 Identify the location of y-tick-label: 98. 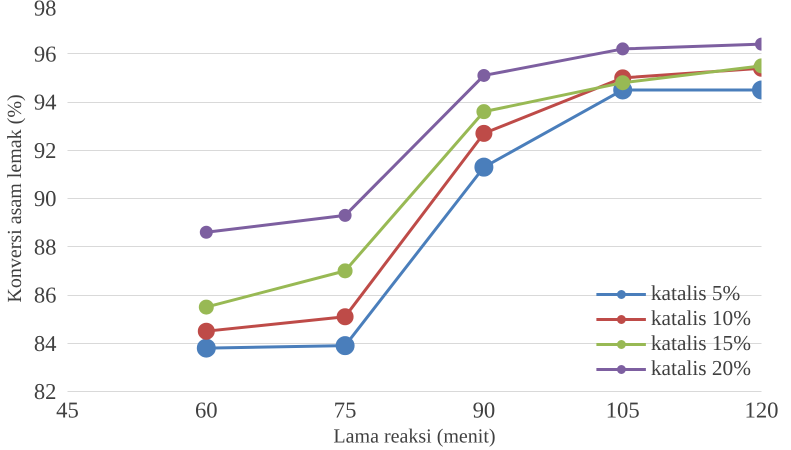
(45, 10).